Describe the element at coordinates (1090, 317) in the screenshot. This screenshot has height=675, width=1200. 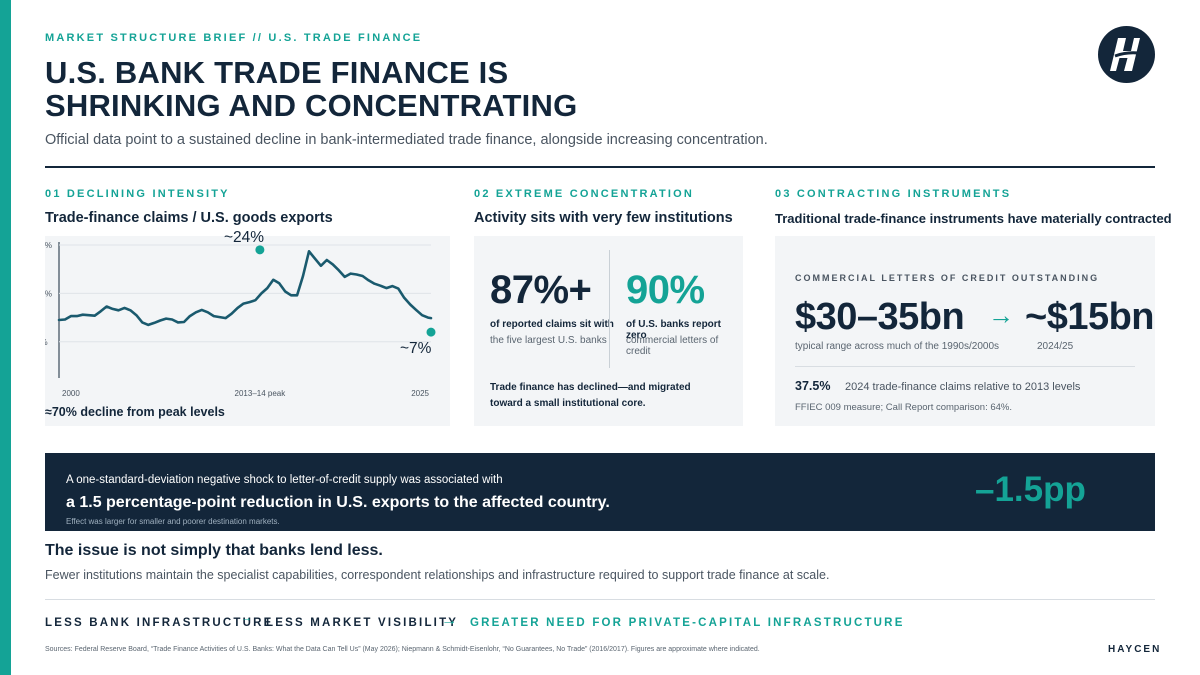
I see `lc-to-value: ~$15bn` at that location.